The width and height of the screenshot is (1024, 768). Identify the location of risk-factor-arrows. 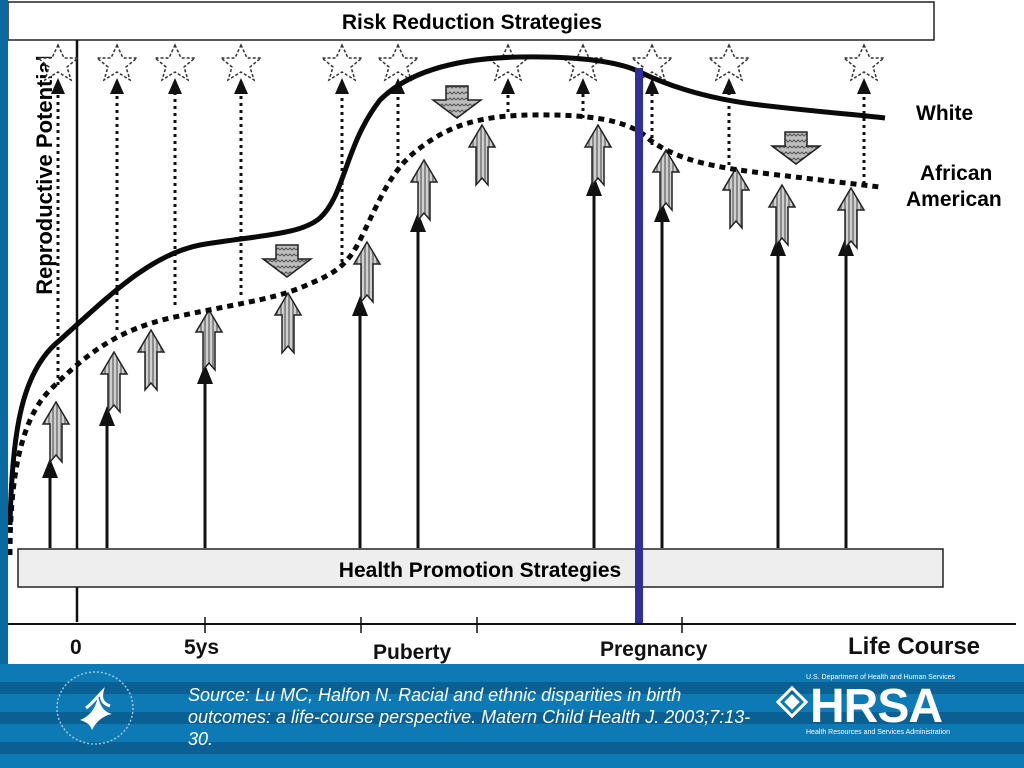
(541, 181).